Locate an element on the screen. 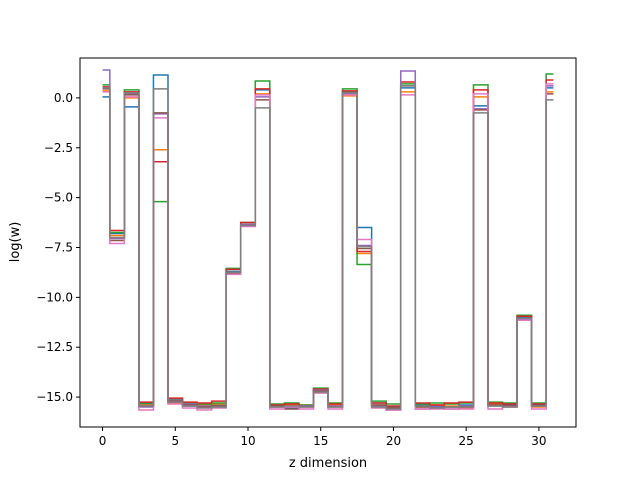 This screenshot has width=640, height=480. x-tick-label: 10 is located at coordinates (247, 441).